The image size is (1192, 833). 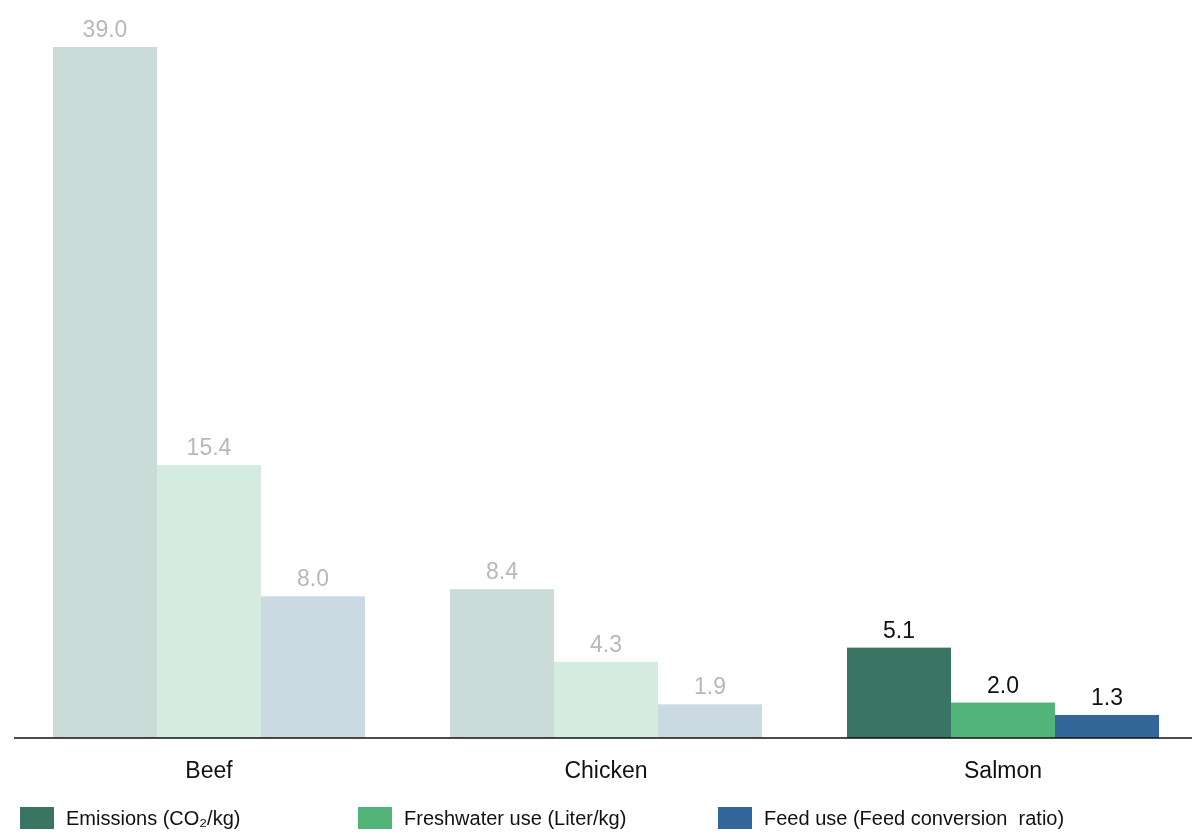 What do you see at coordinates (209, 447) in the screenshot?
I see `data-label: 15.4` at bounding box center [209, 447].